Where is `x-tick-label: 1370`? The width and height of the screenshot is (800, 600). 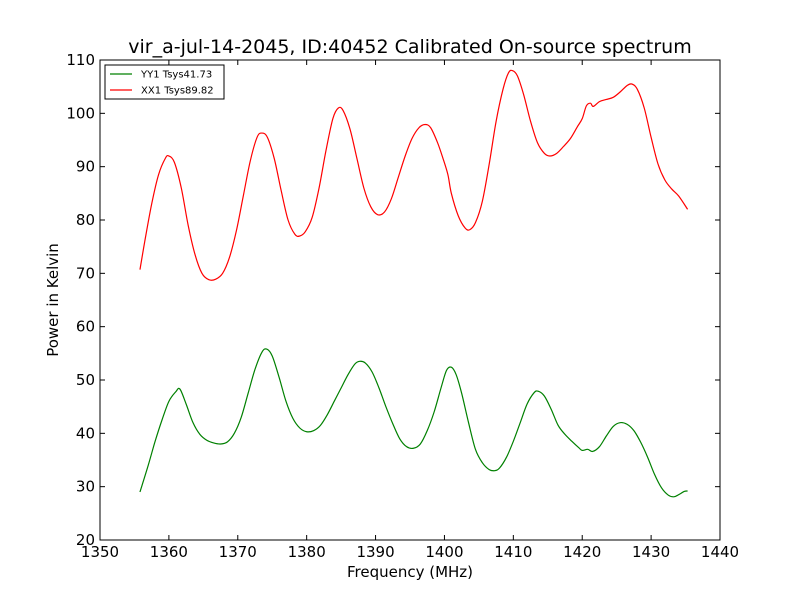
x-tick-label: 1370 is located at coordinates (238, 552).